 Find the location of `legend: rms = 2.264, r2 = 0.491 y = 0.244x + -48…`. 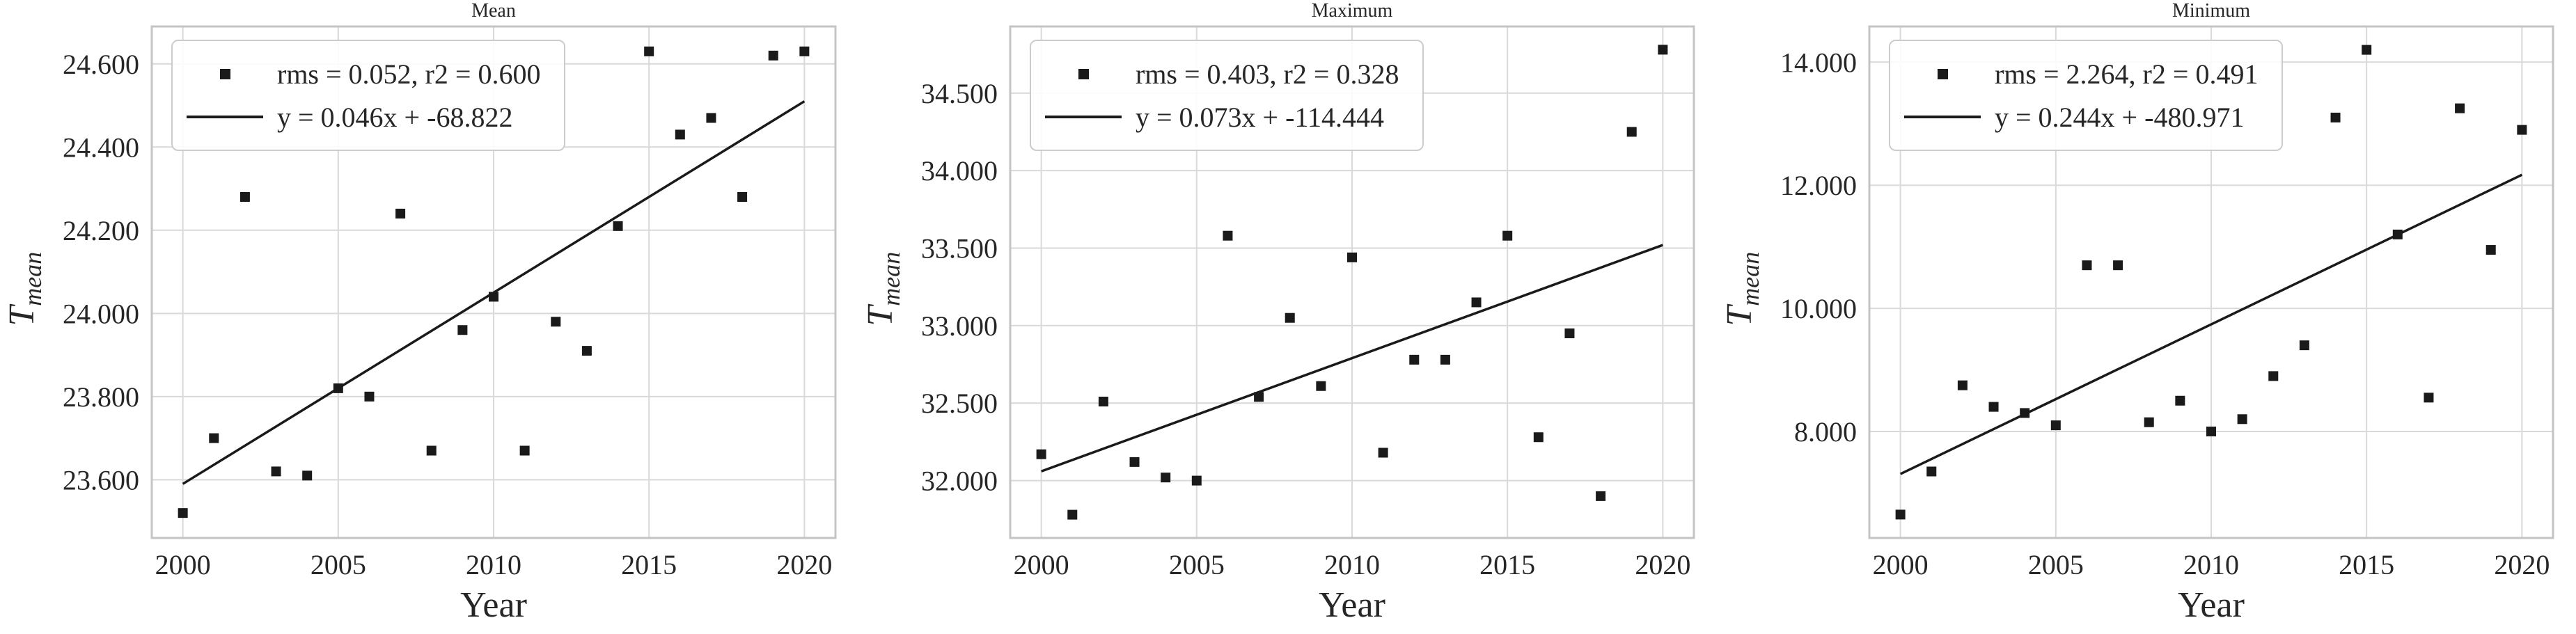

legend: rms = 2.264, r2 = 0.491 y = 0.244x + -48… is located at coordinates (2086, 95).